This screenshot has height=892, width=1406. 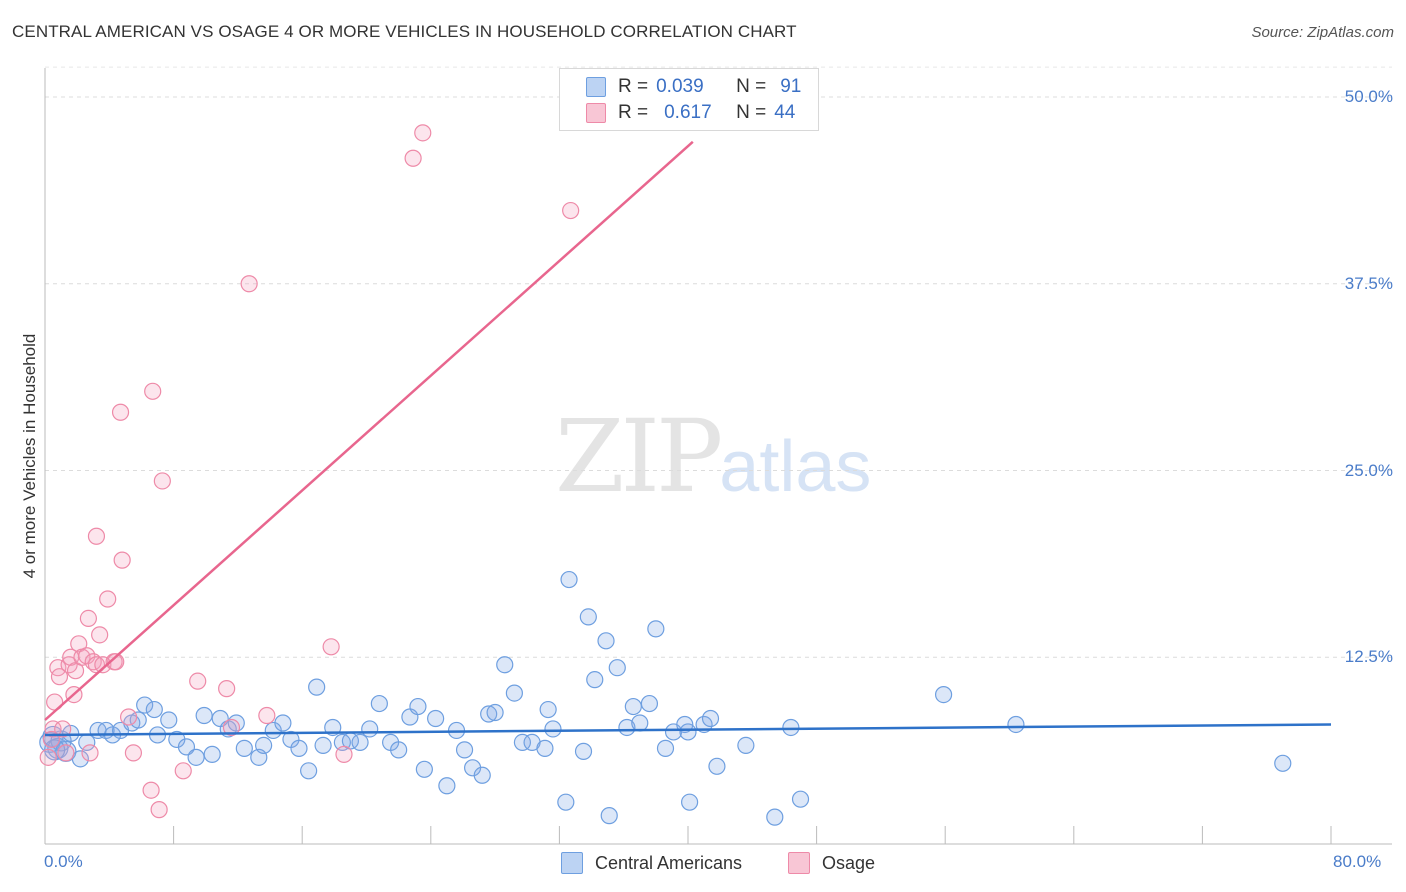 I want to click on legend-pink-n-value: 44, so click(x=785, y=112).